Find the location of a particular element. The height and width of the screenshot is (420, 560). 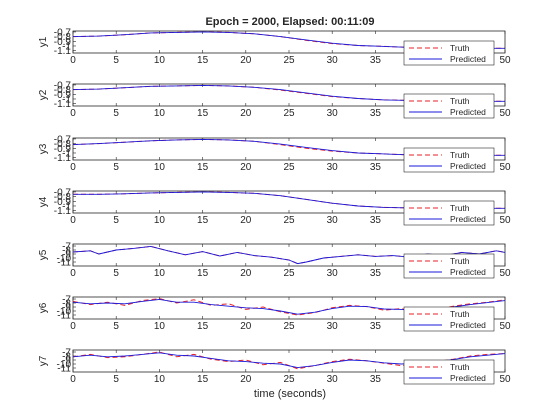

y-axis-label: y6 is located at coordinates (43, 307).